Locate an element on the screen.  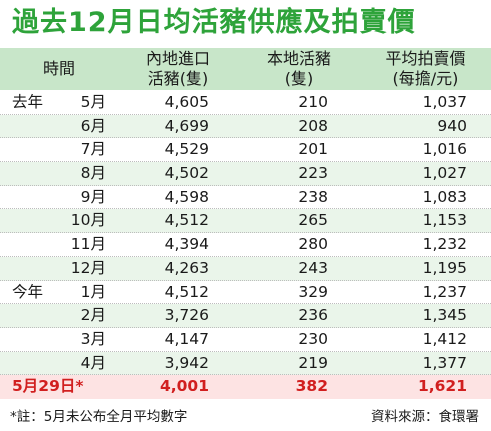
row-month: 6月 is located at coordinates (93, 125).